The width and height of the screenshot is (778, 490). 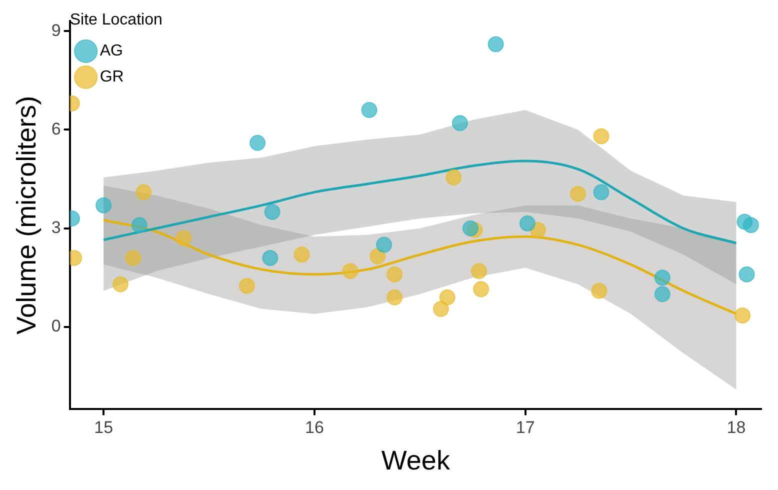 What do you see at coordinates (112, 77) in the screenshot?
I see `legend-label: GR` at bounding box center [112, 77].